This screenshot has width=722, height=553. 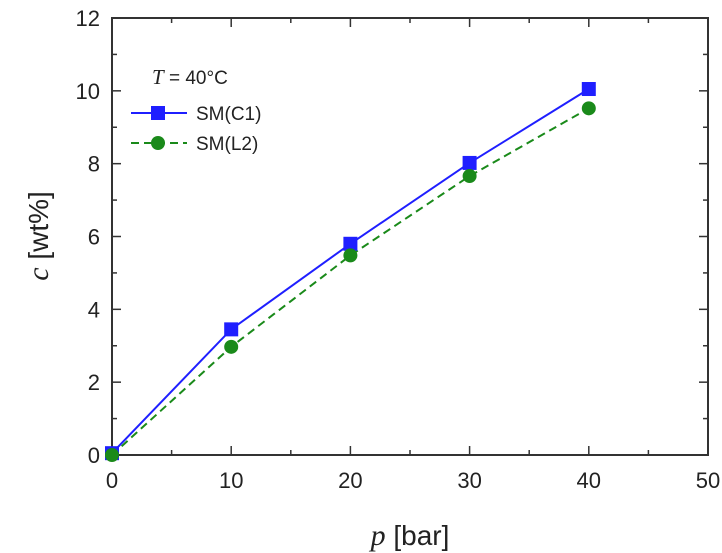 I want to click on x-axis-label-unit: [bar], so click(x=418, y=535).